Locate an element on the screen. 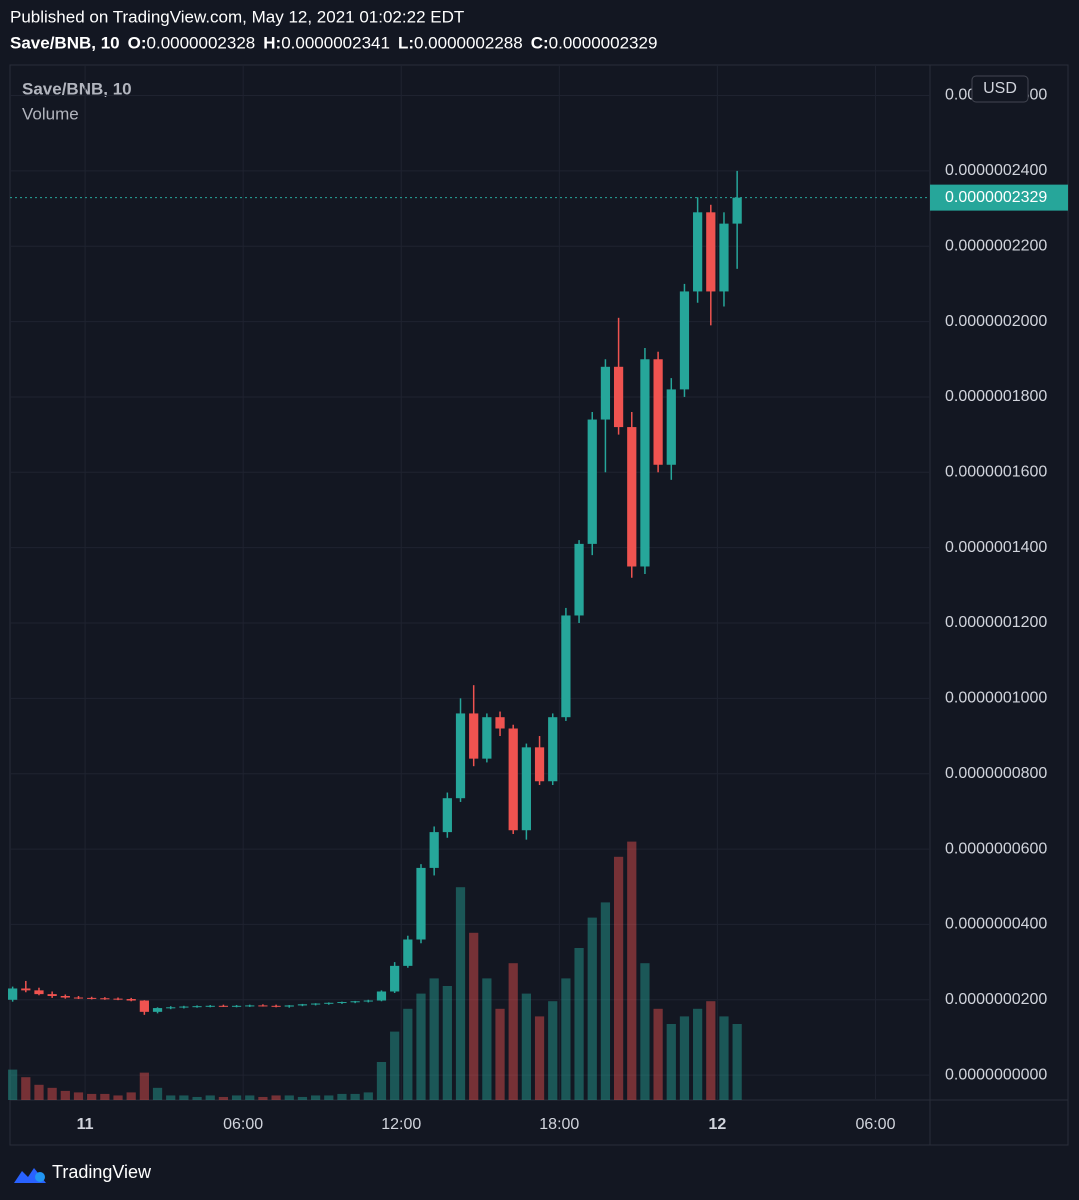 The image size is (1079, 1200). y-tick-label: 0.0000001200 is located at coordinates (996, 622).